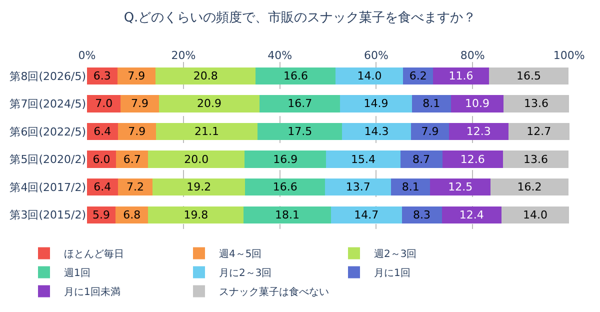 This screenshot has width=600, height=312. What do you see at coordinates (102, 75) in the screenshot?
I see `data-label: 6.3` at bounding box center [102, 75].